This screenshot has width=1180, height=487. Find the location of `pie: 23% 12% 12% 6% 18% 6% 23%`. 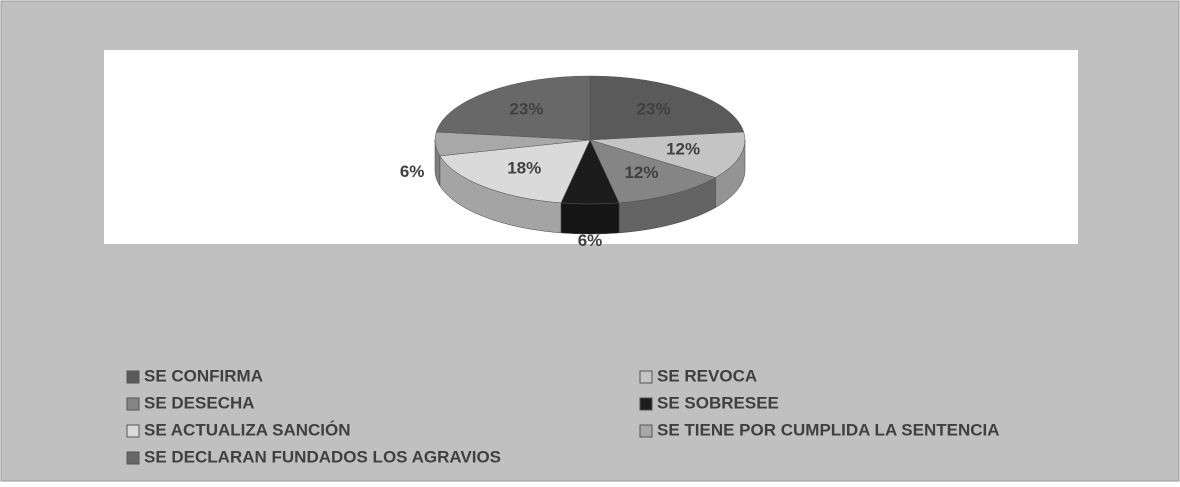

pie: 23% 12% 12% 6% 18% 6% 23% is located at coordinates (573, 162).